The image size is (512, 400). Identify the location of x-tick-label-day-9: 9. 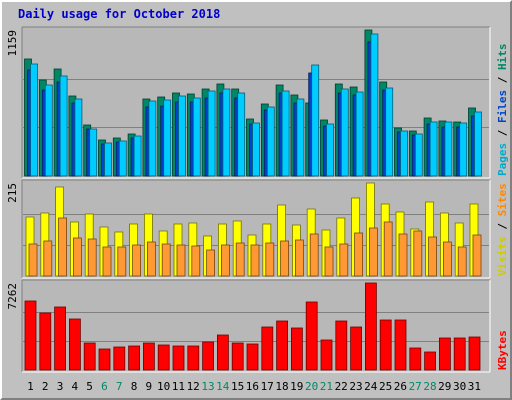
(148, 386).